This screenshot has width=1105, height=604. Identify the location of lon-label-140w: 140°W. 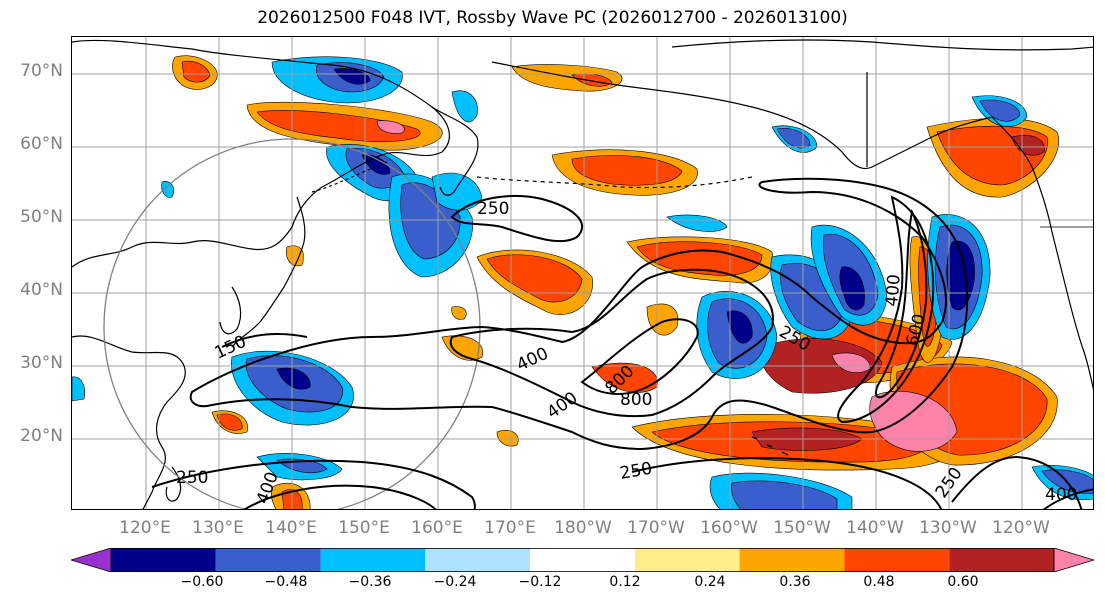
(875, 528).